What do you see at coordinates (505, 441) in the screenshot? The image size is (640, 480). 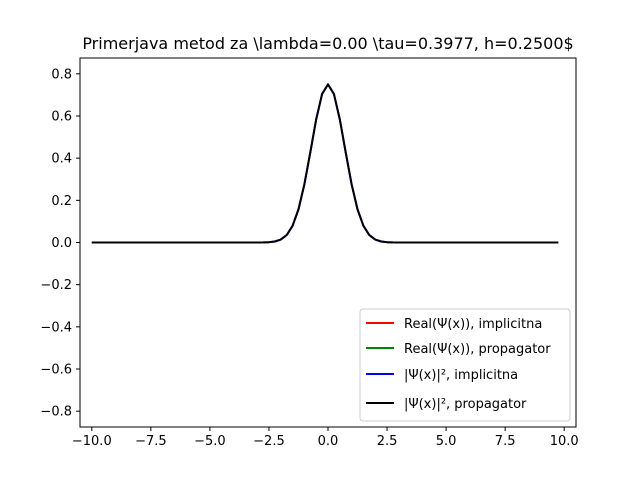 I see `x-tick-label: 7.5` at bounding box center [505, 441].